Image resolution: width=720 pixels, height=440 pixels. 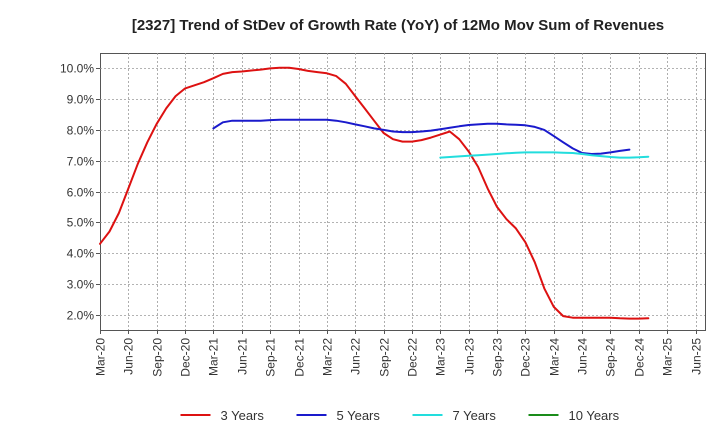 I want to click on x-tick-label: Mar-21, so click(x=214, y=357).